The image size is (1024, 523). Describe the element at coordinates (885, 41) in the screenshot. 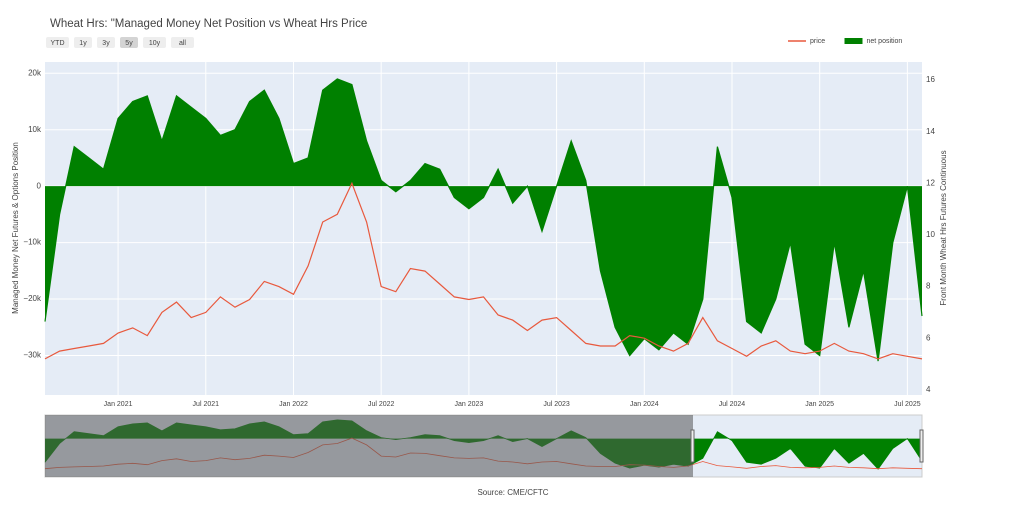

I see `legend-label: net position` at that location.